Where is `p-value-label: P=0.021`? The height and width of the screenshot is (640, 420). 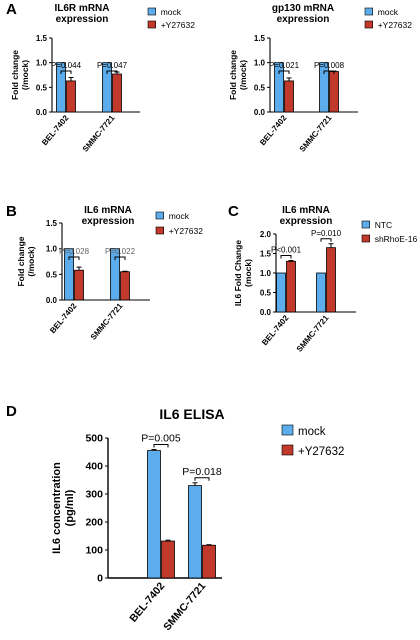
p-value-label: P=0.021 is located at coordinates (284, 65).